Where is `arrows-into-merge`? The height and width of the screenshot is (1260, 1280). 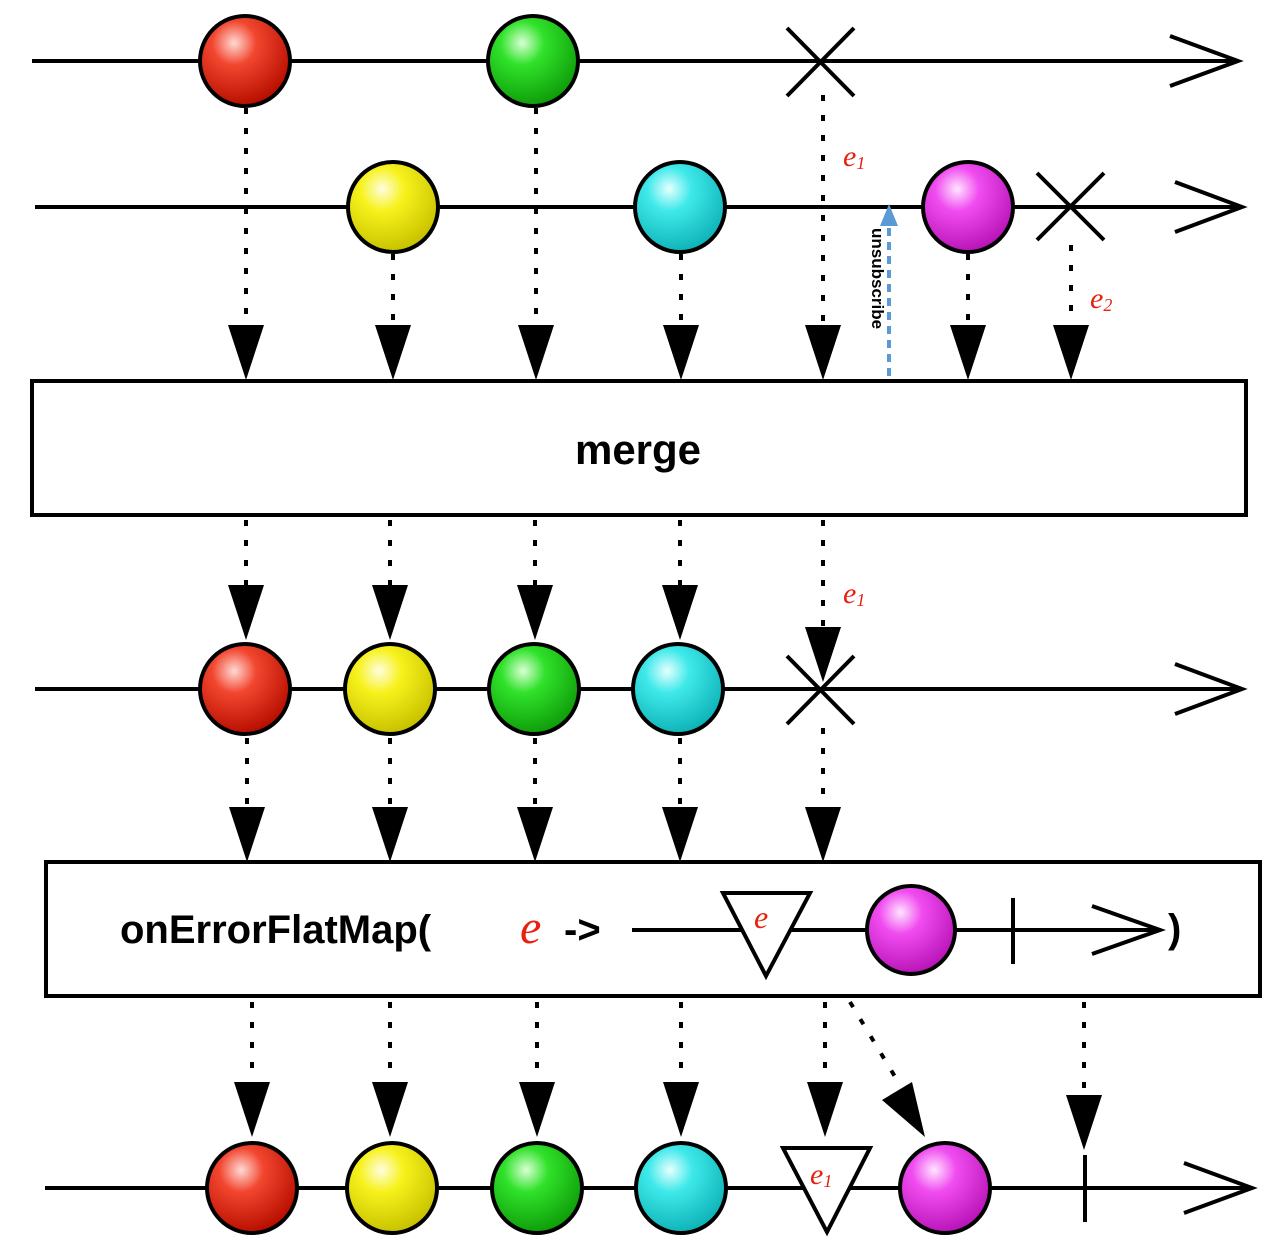
arrows-into-merge is located at coordinates (658, 212).